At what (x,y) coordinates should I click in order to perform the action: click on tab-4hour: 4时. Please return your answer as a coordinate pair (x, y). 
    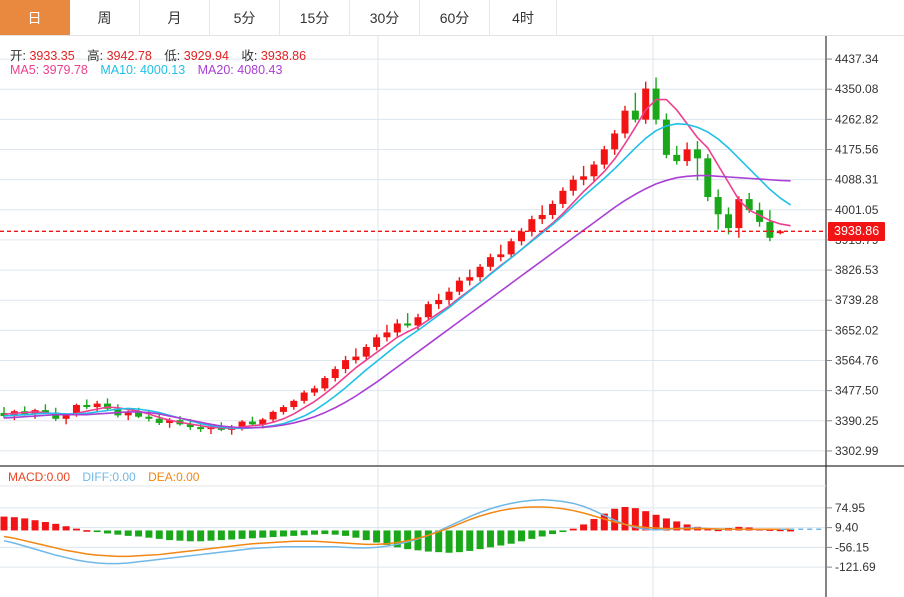
    Looking at the image, I should click on (523, 17).